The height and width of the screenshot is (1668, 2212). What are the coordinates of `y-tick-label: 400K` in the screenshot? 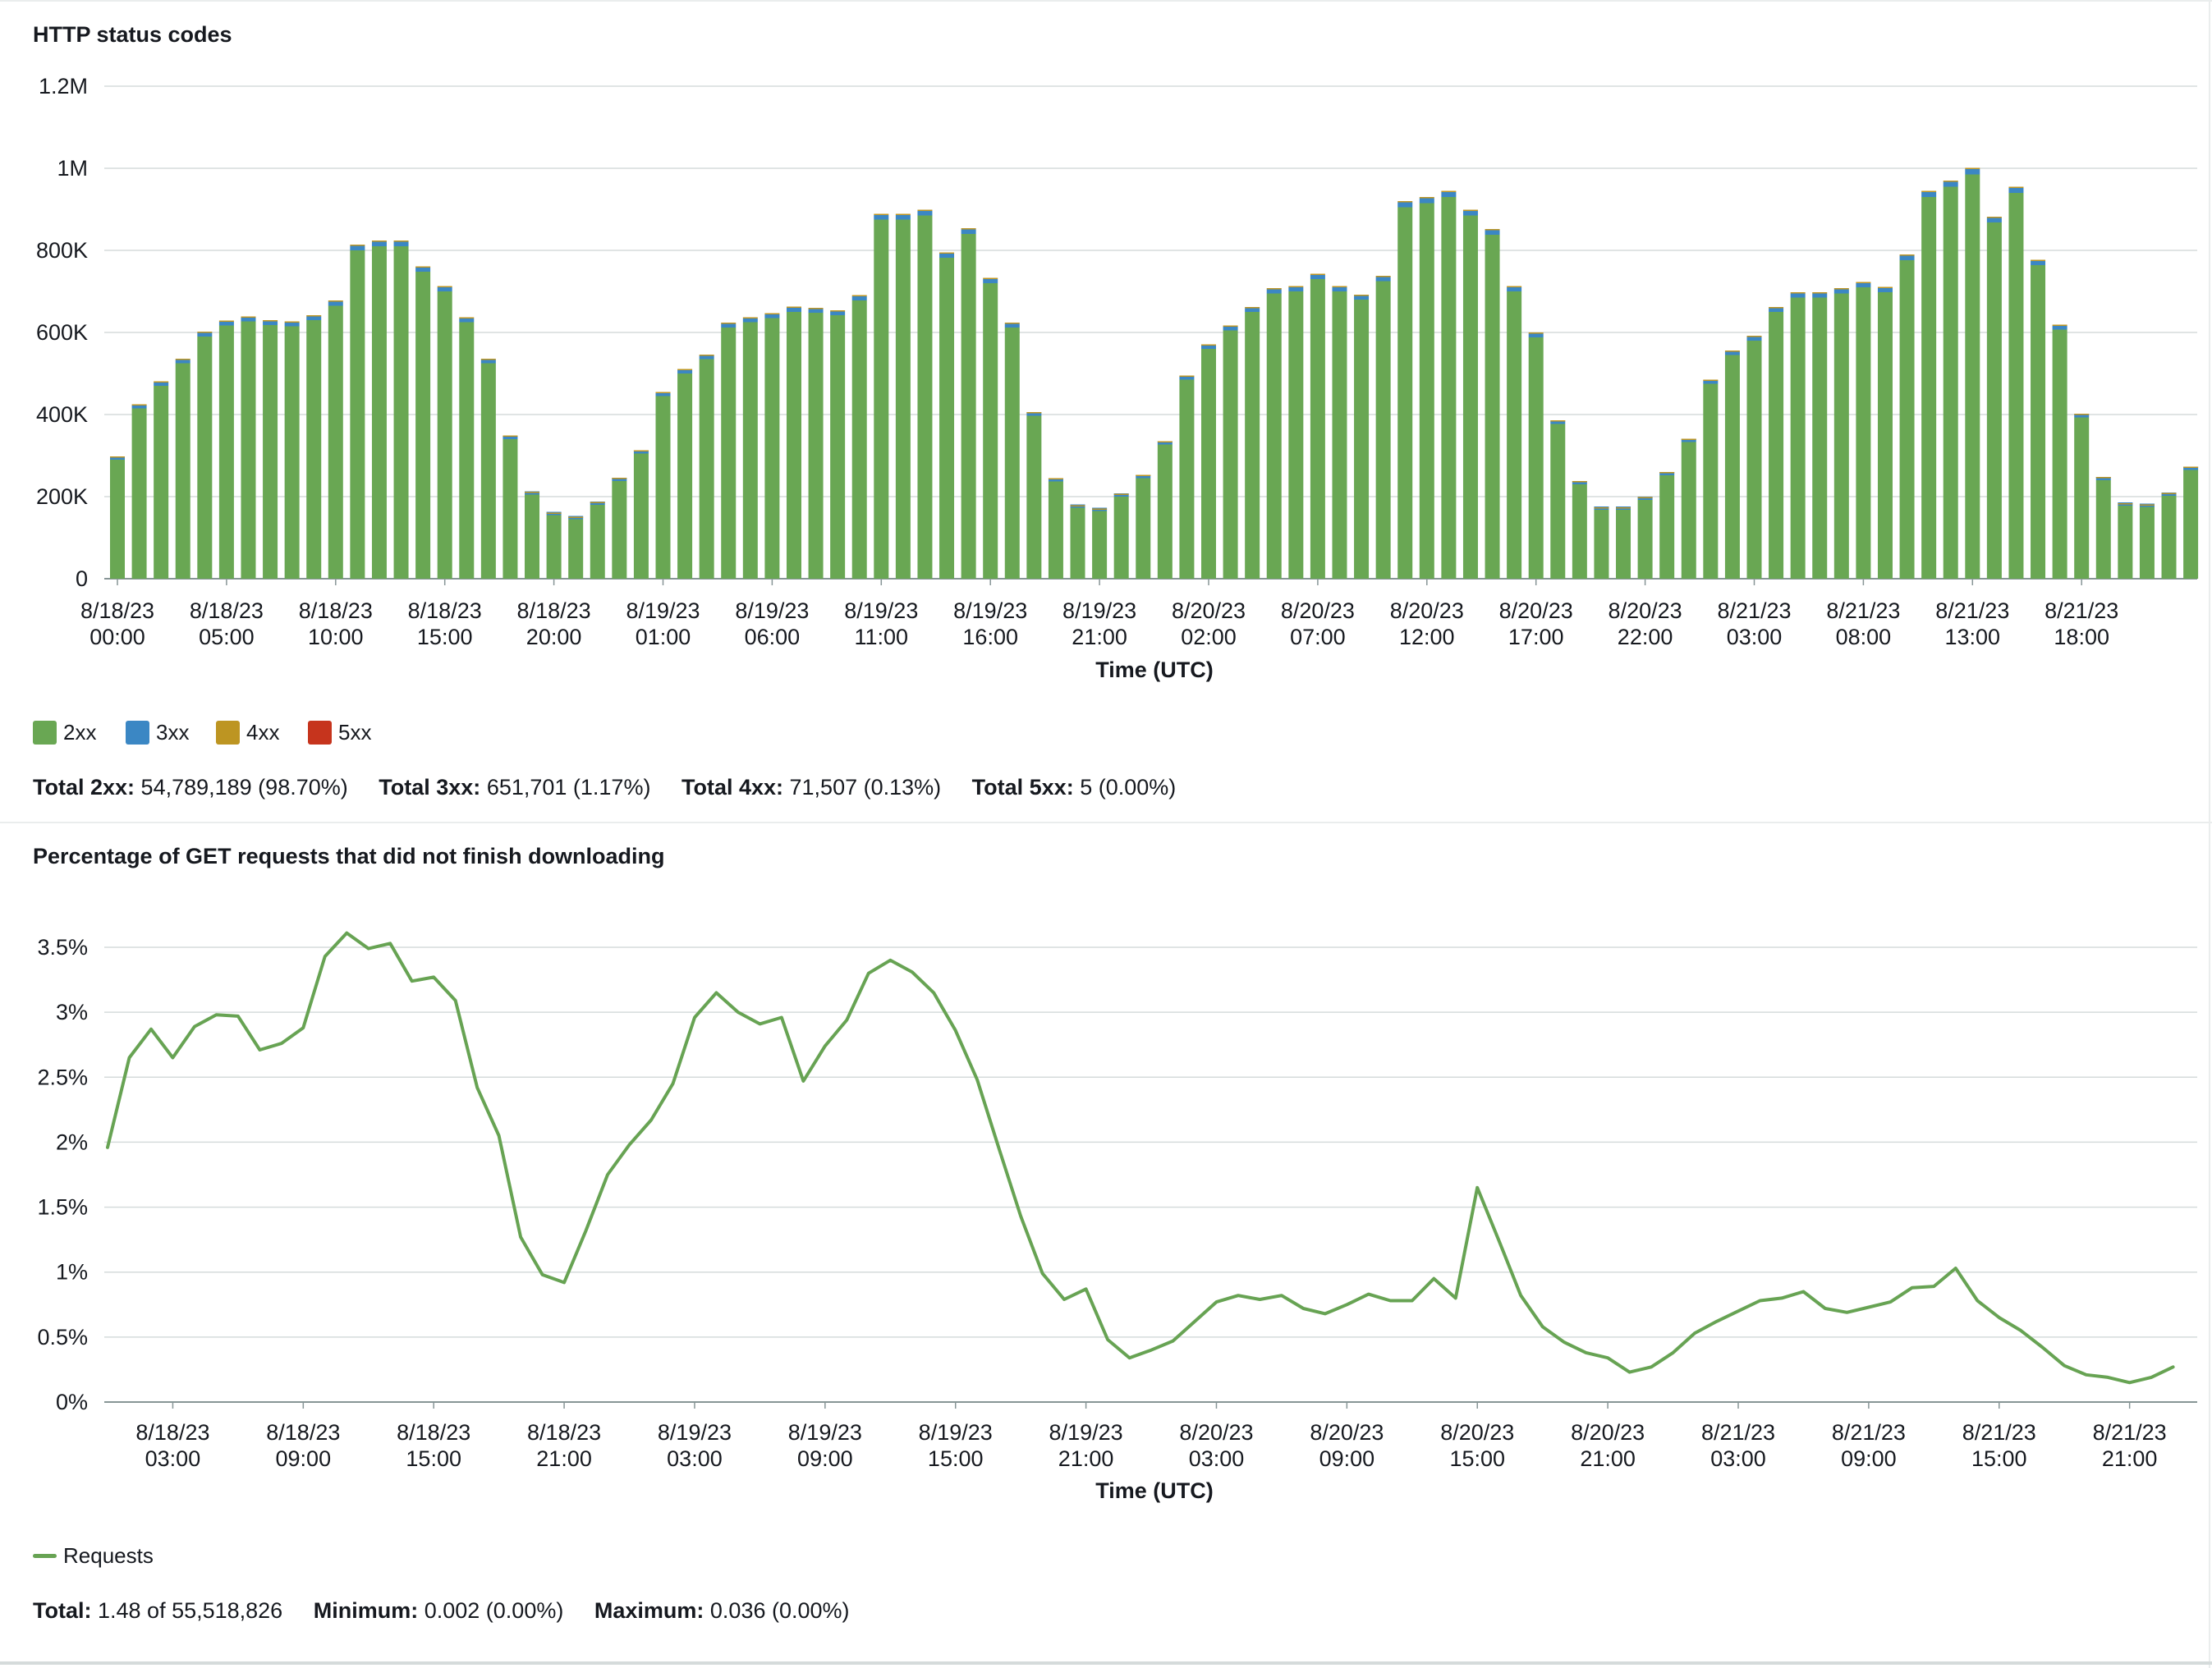 It's located at (62, 414).